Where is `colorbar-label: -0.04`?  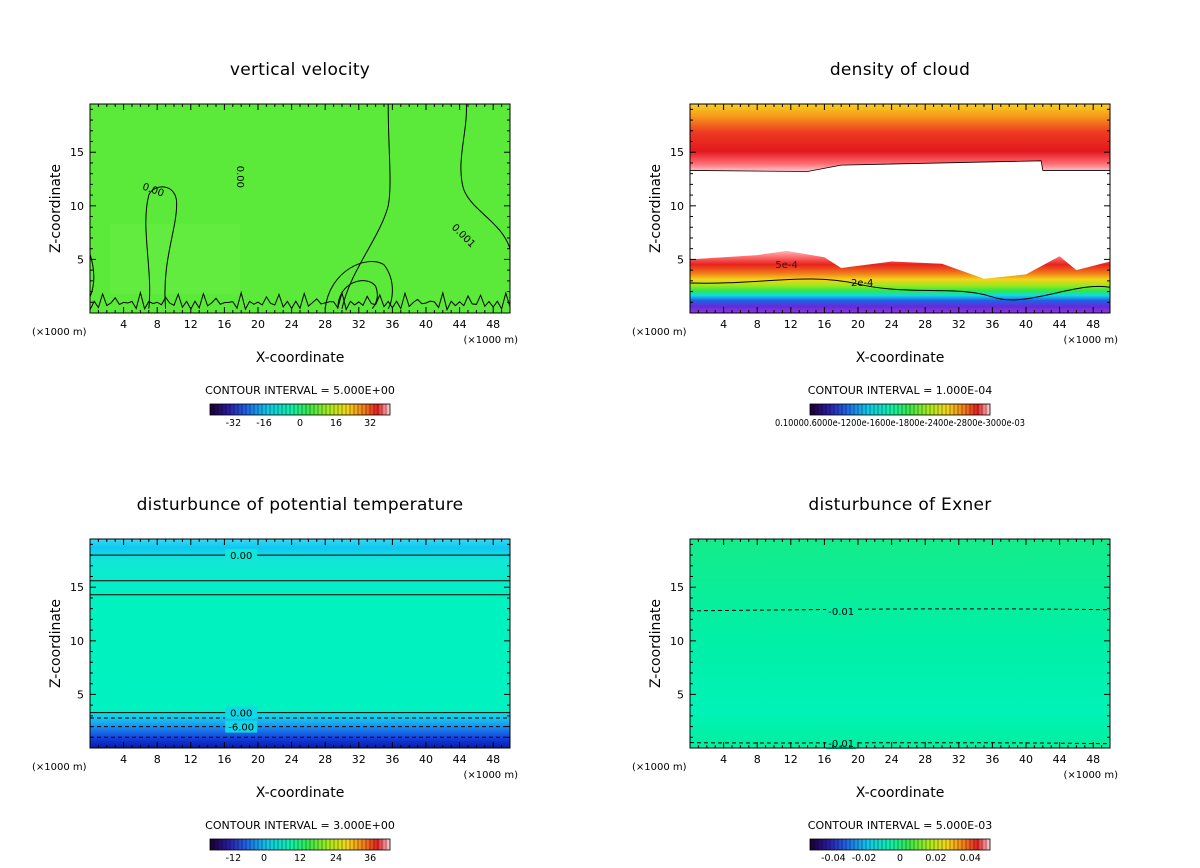 colorbar-label: -0.04 is located at coordinates (833, 858).